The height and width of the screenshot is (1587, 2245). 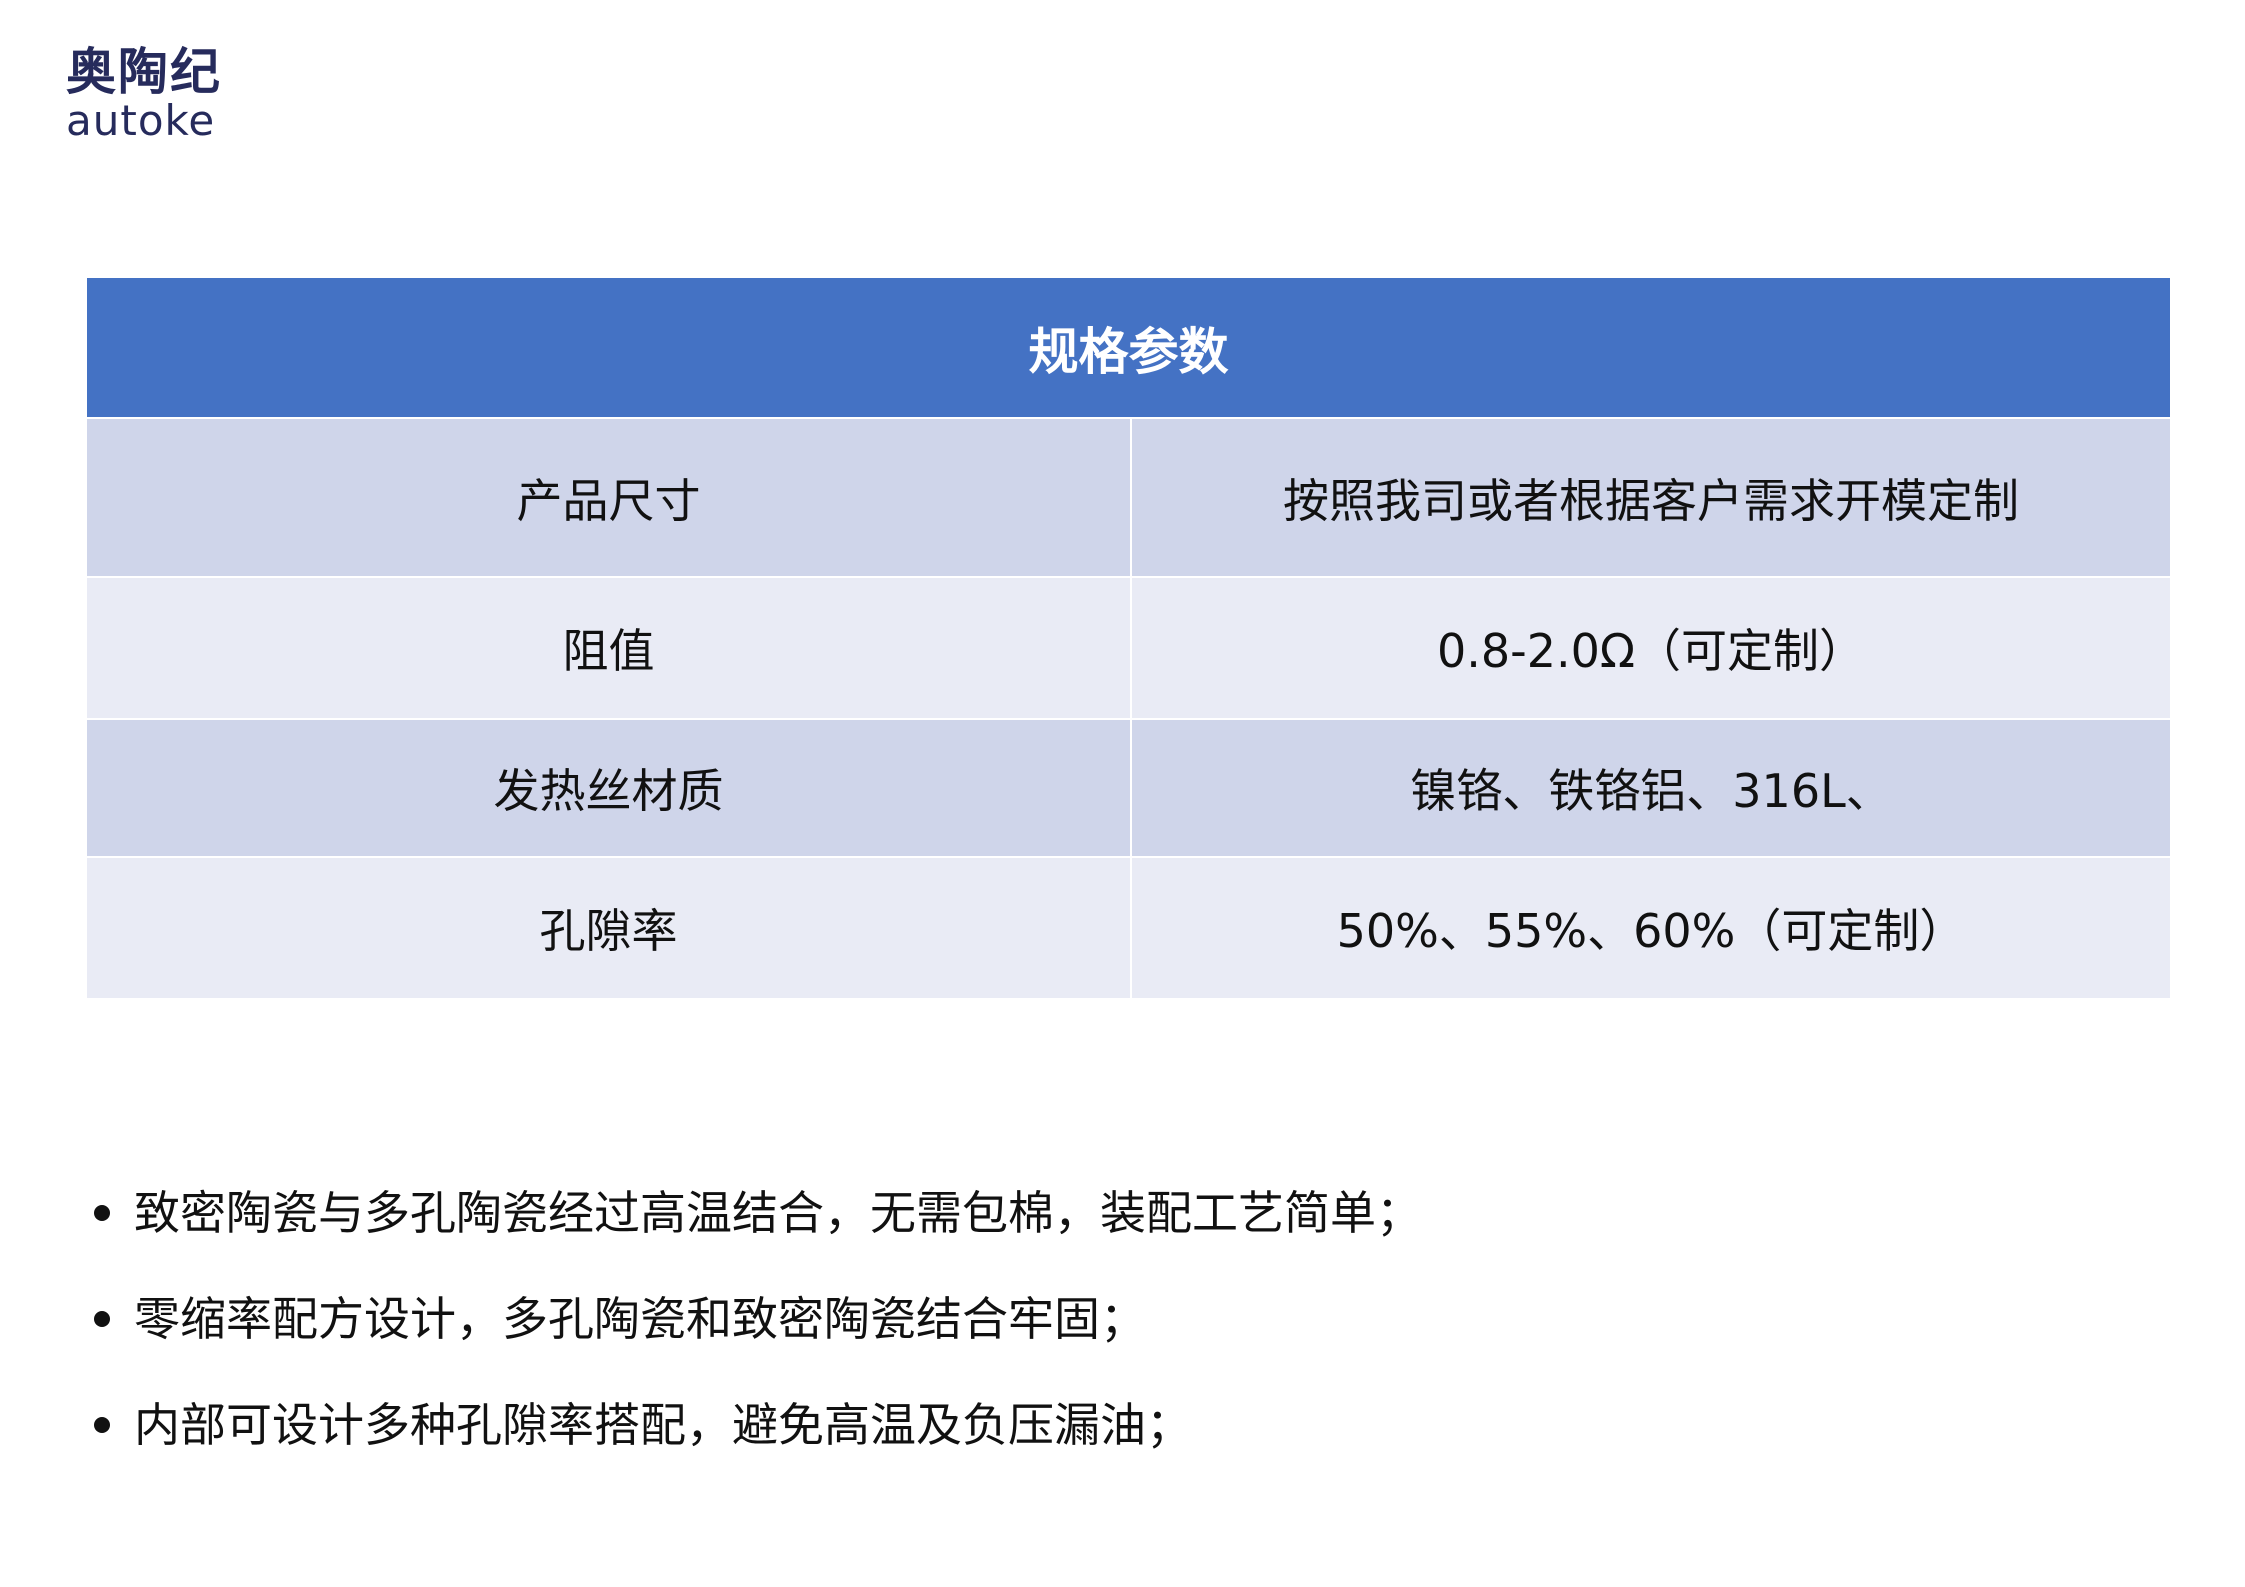 I want to click on row-value: 0.8-2.0Ω（可定制）, so click(x=1650, y=647).